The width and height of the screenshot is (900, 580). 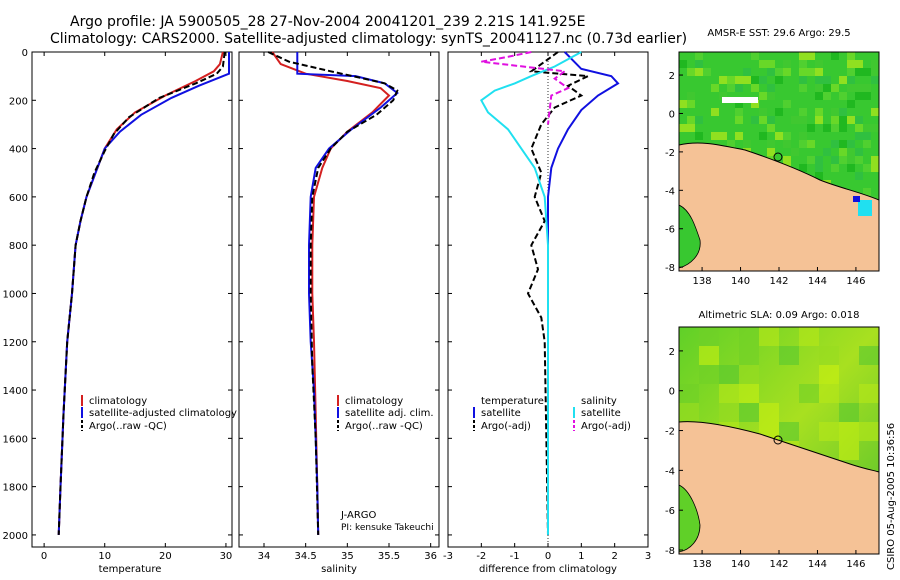 What do you see at coordinates (387, 528) in the screenshot?
I see `pi-label: PI: kensuke Takeuchi` at bounding box center [387, 528].